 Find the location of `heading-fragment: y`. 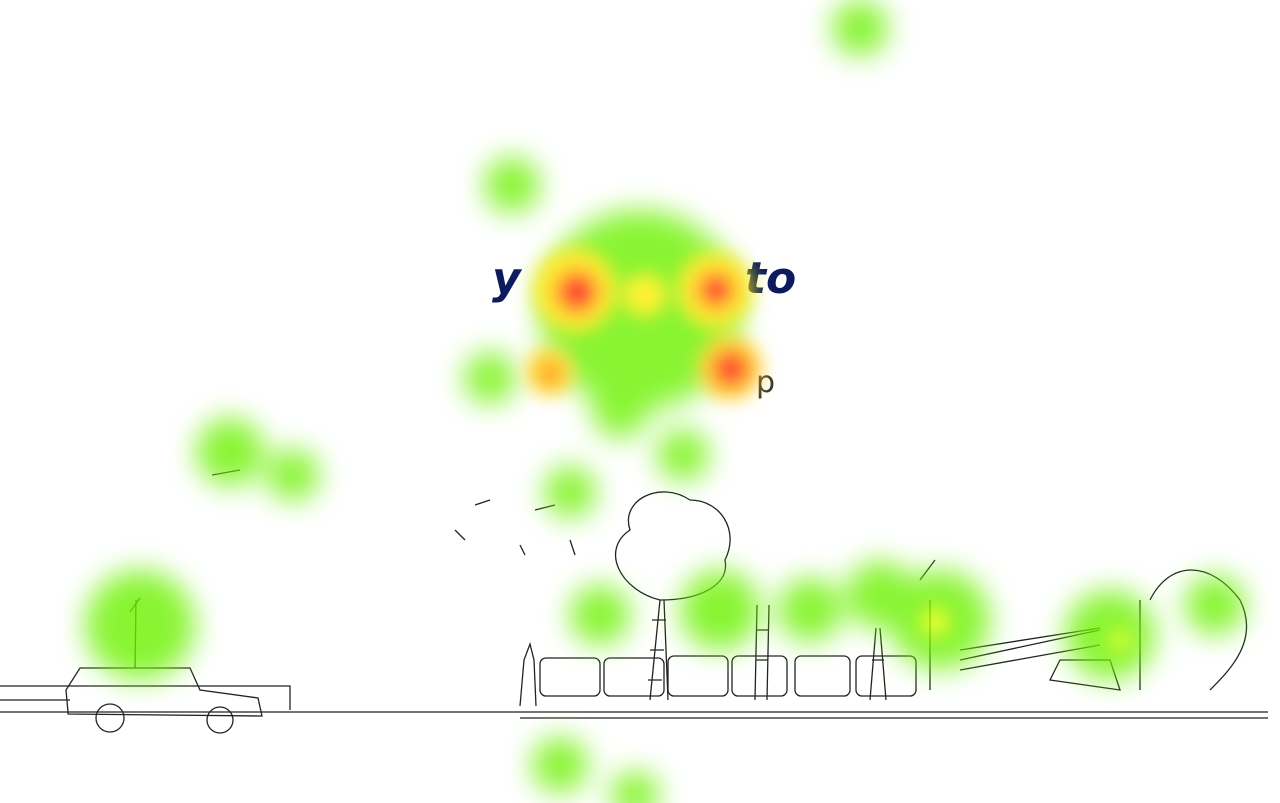

heading-fragment: y is located at coordinates (507, 278).